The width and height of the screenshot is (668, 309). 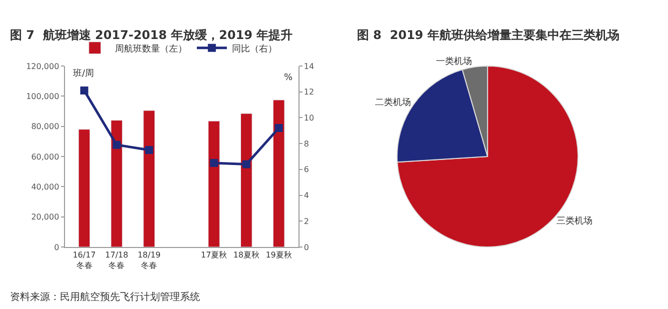 I want to click on chart-title: 图 7 航班增速 2017-2018 年放缓，2019 年提升, so click(x=151, y=35).